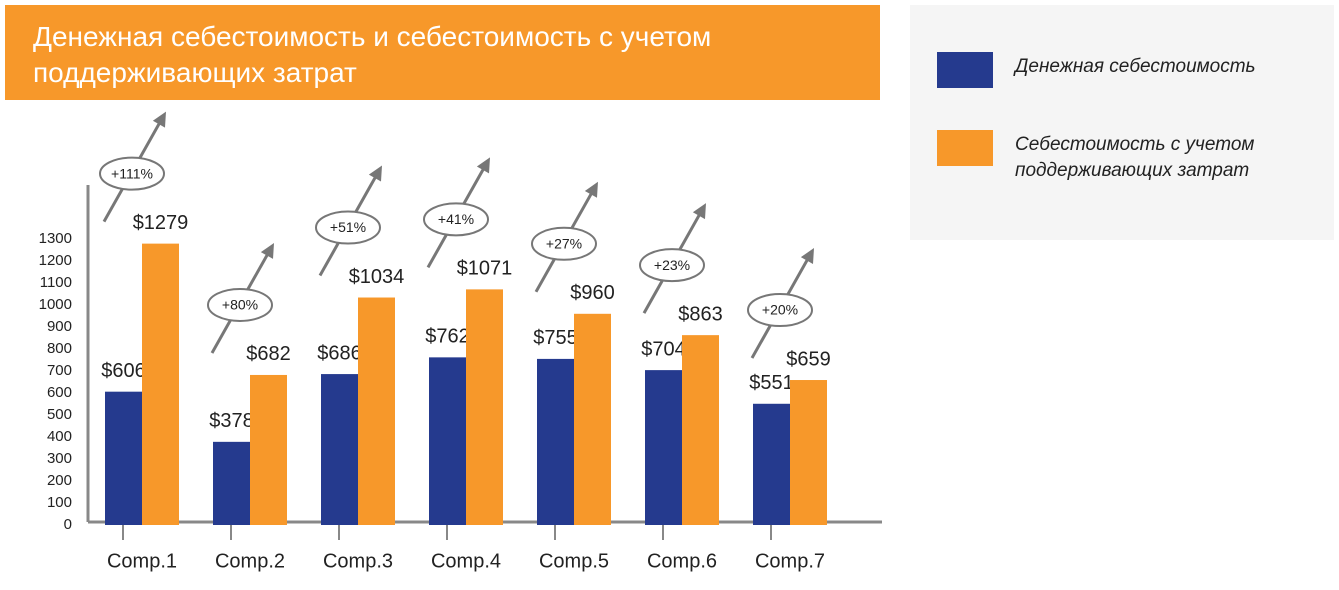 The width and height of the screenshot is (1339, 590). Describe the element at coordinates (59, 458) in the screenshot. I see `y-tick-label: 300` at that location.